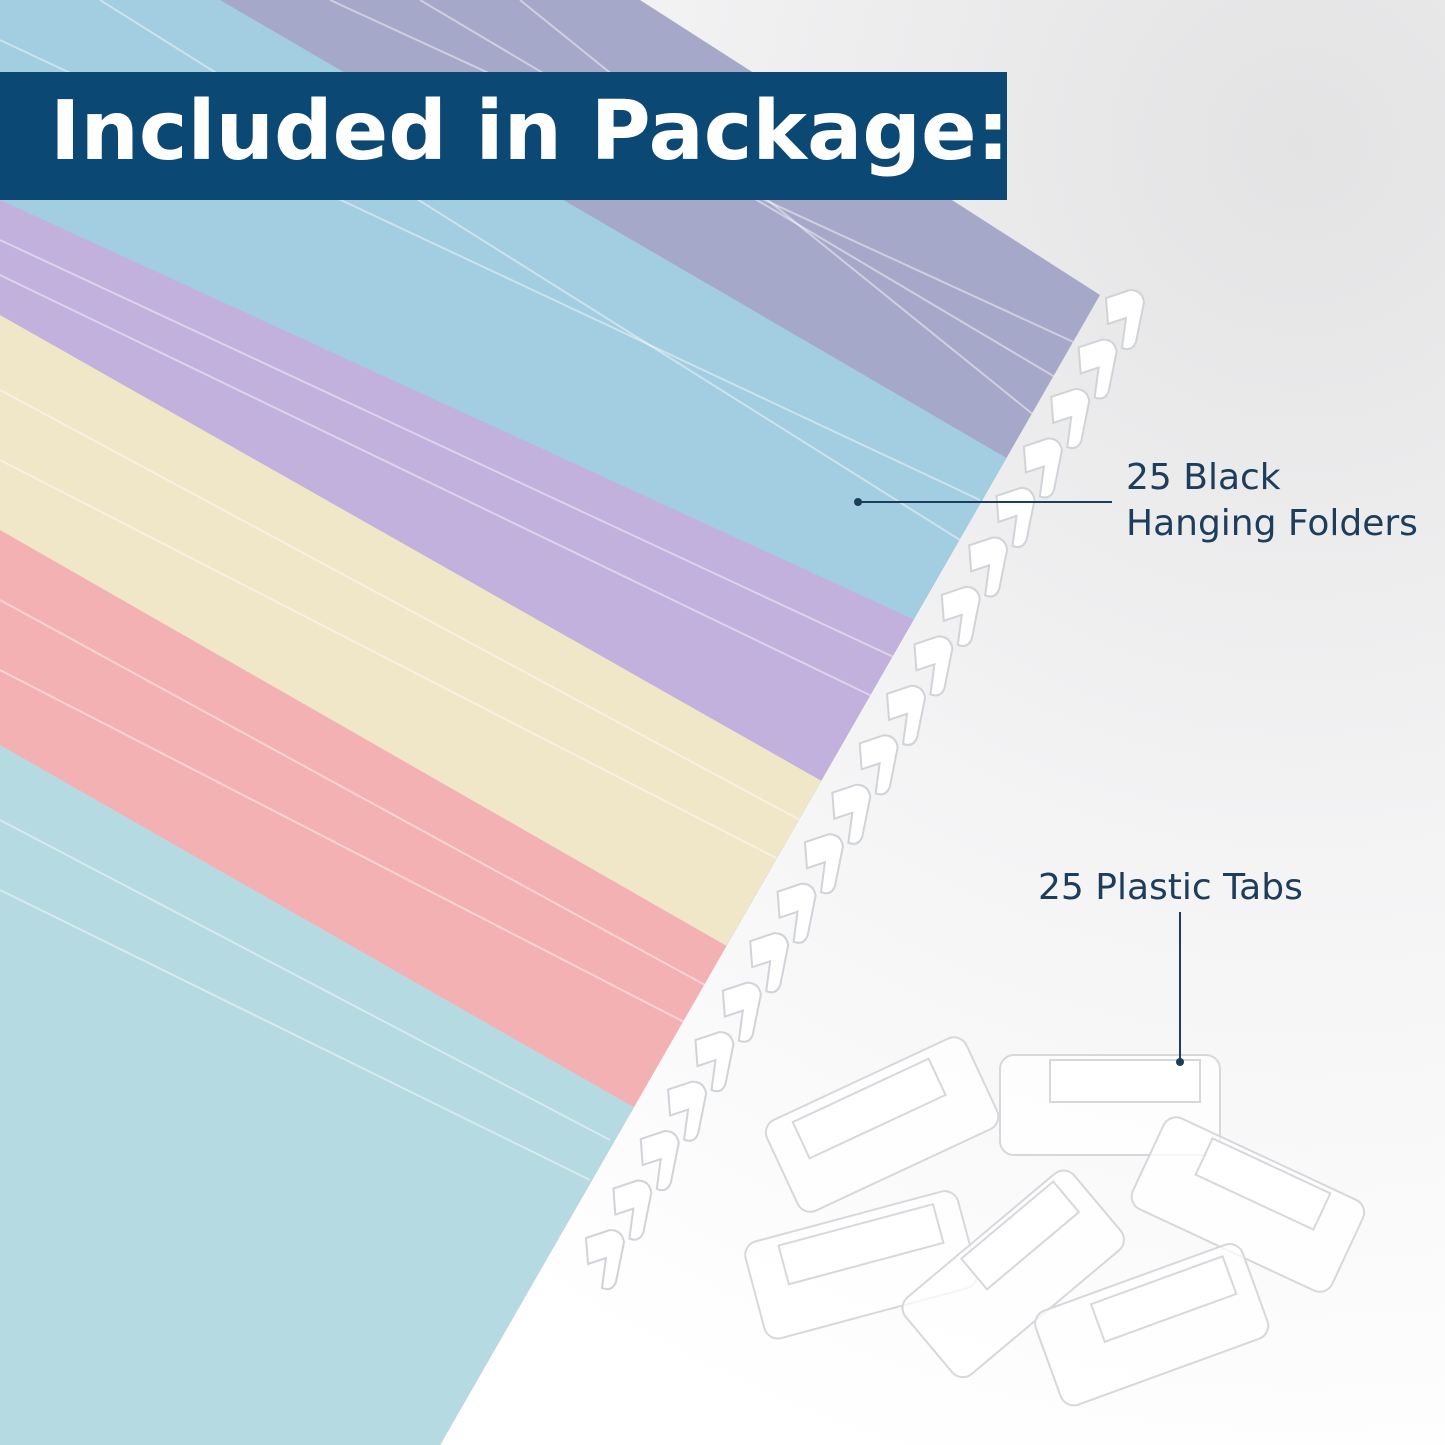  What do you see at coordinates (1180, 989) in the screenshot?
I see `tabs-callout-leader` at bounding box center [1180, 989].